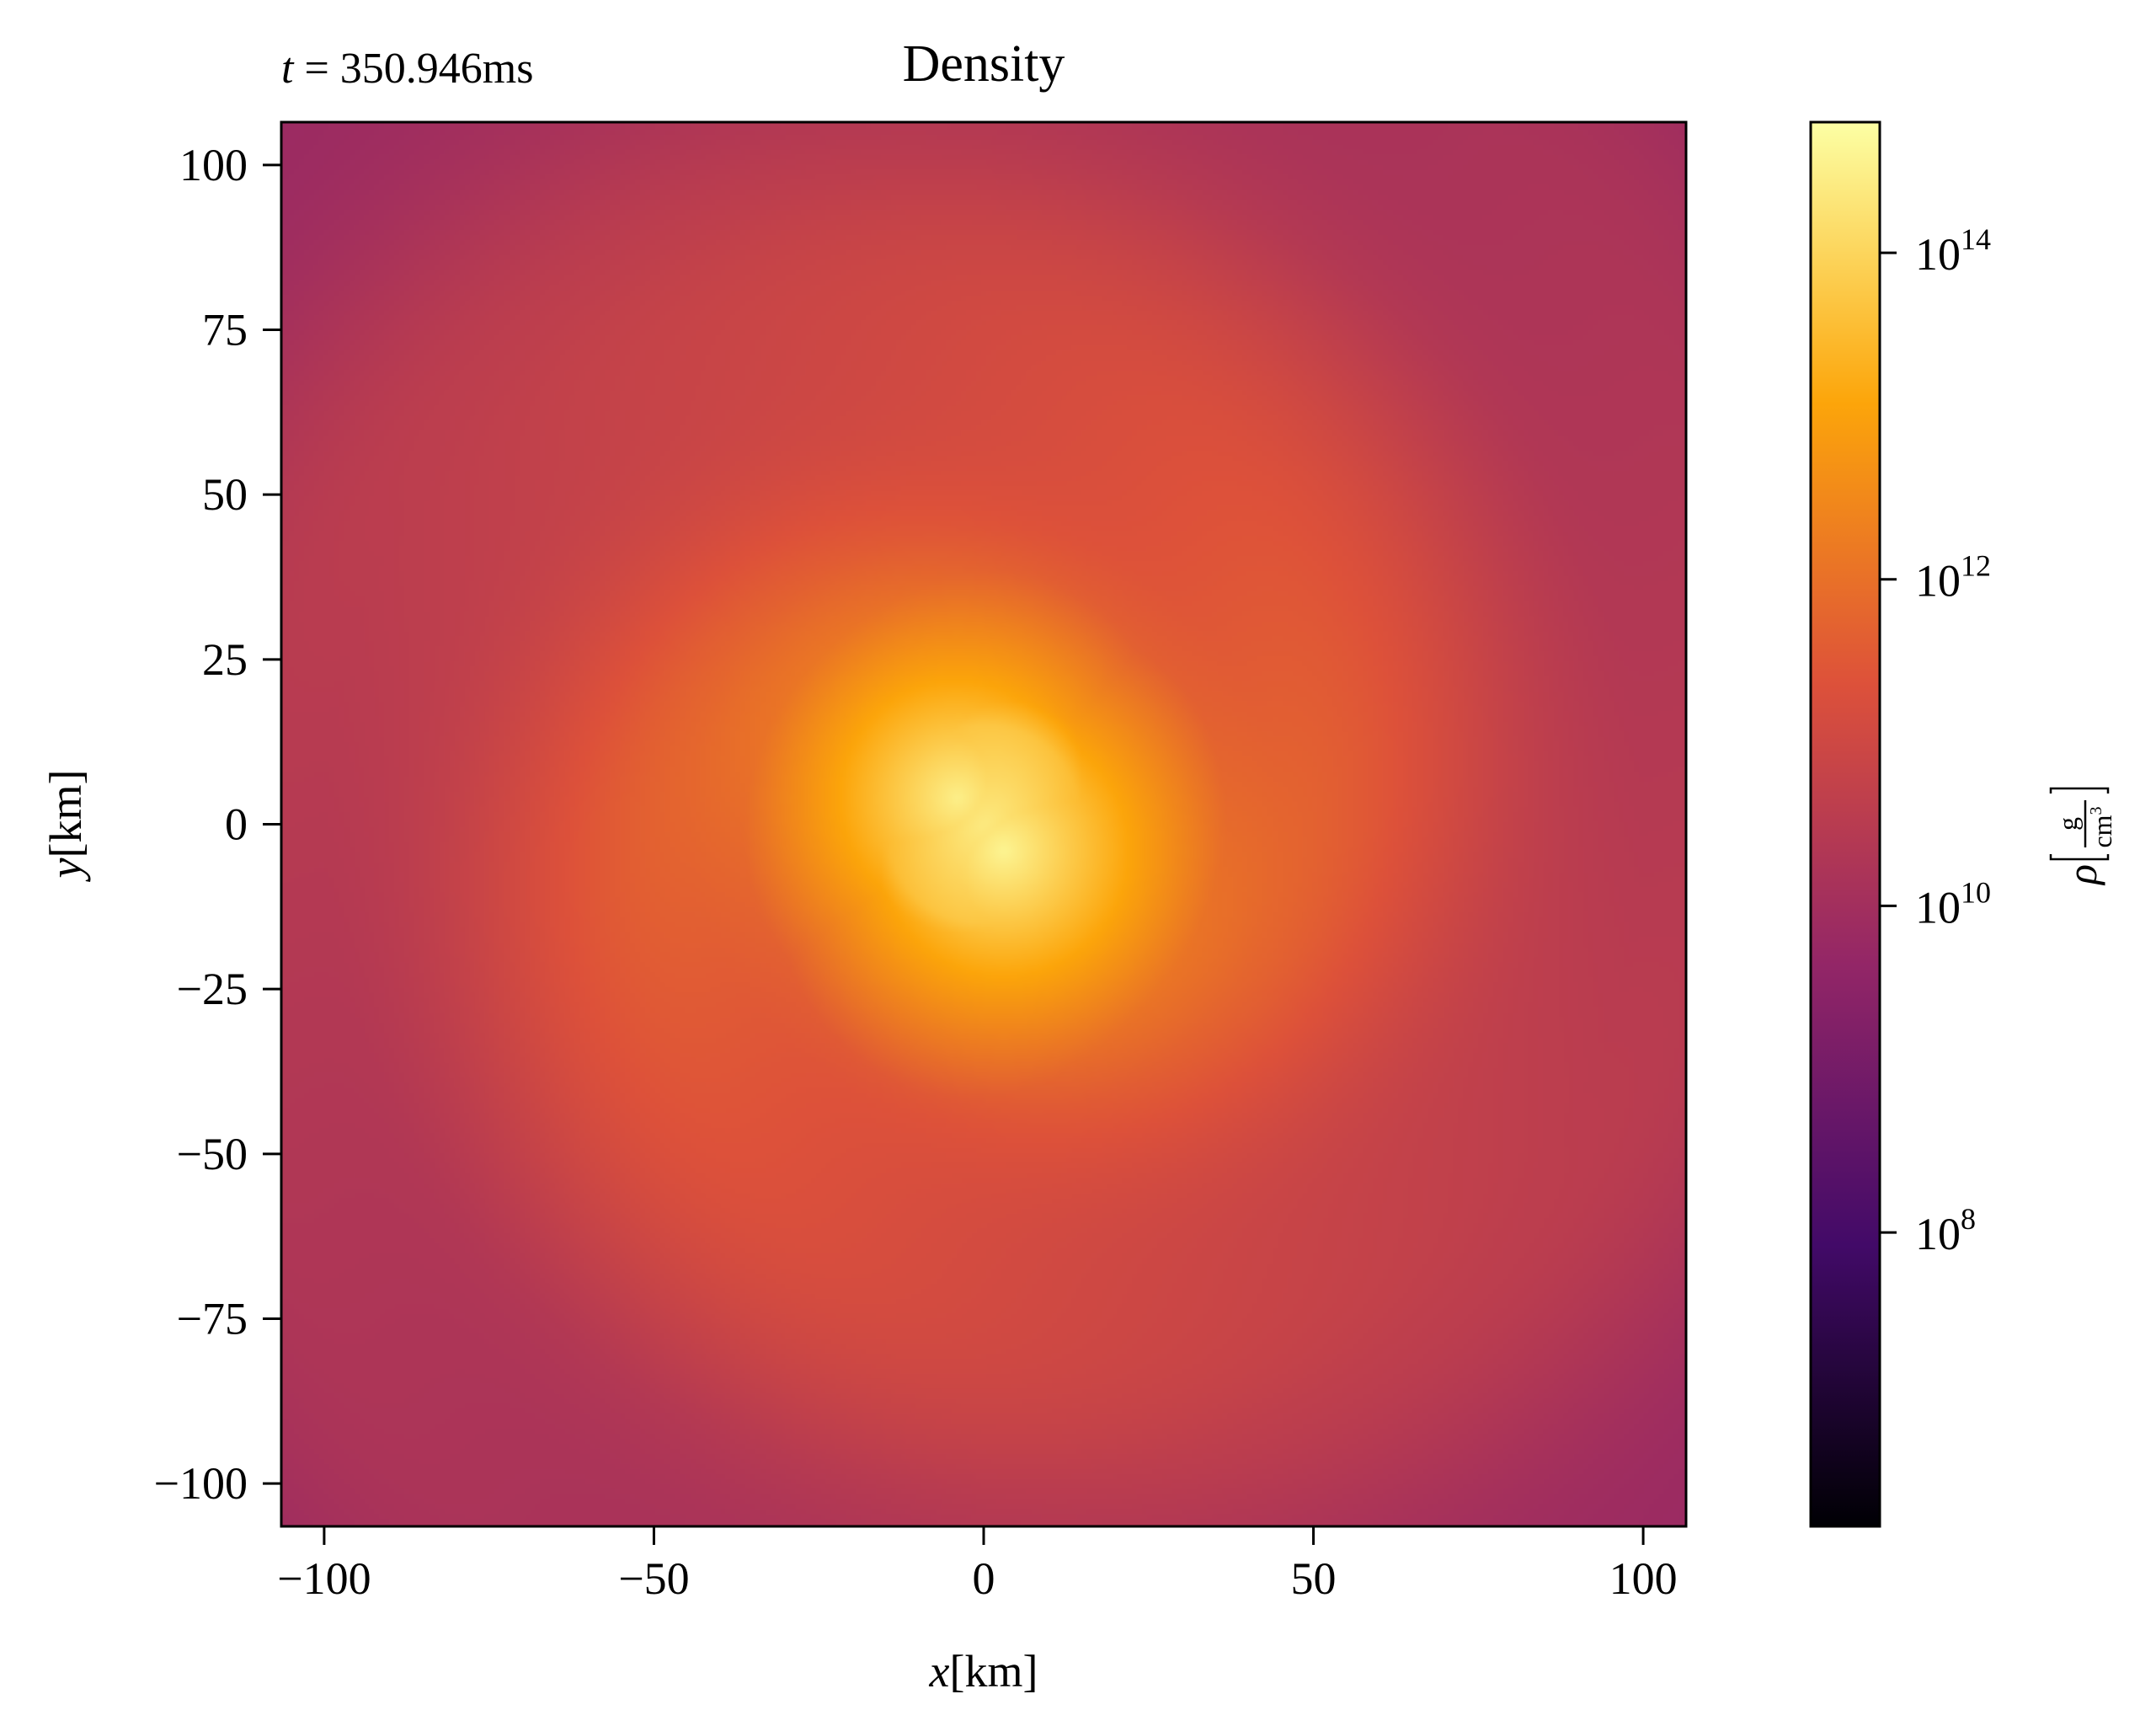 Image resolution: width=2156 pixels, height=1726 pixels. Describe the element at coordinates (1953, 251) in the screenshot. I see `colorbar-tick-label: 1014` at that location.